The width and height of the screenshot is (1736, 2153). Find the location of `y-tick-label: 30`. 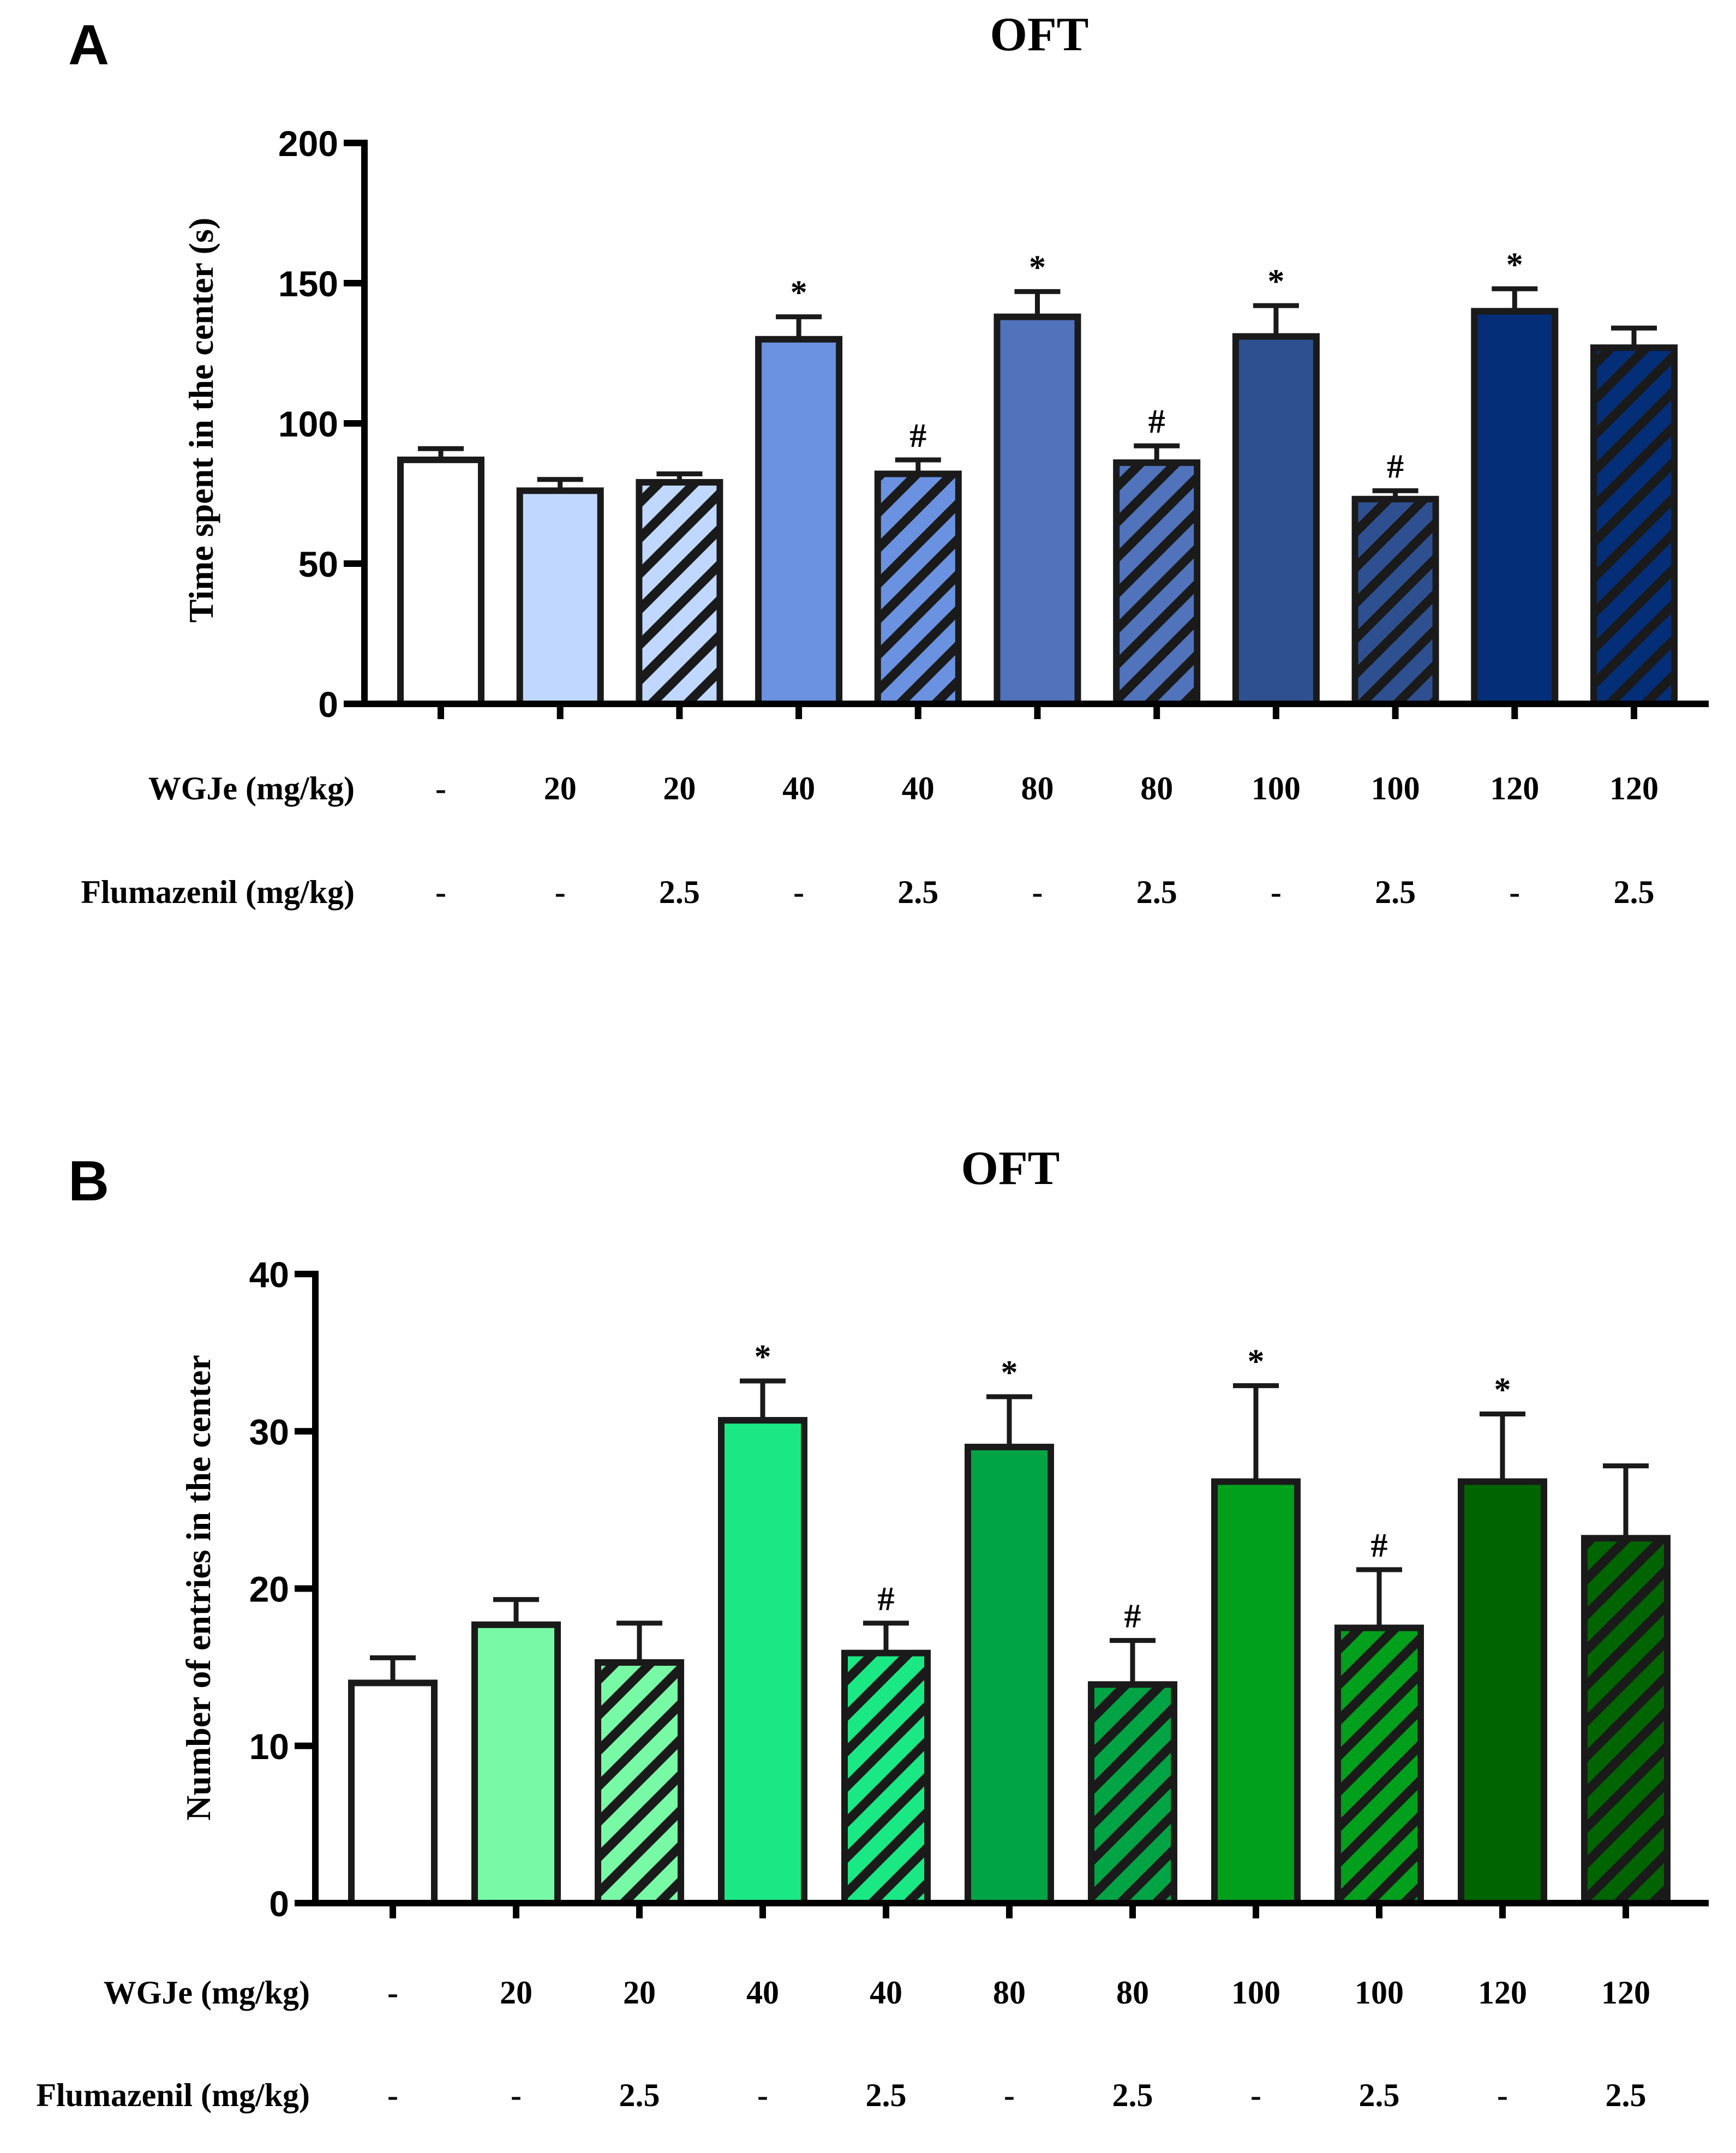

y-tick-label: 30 is located at coordinates (269, 1432).